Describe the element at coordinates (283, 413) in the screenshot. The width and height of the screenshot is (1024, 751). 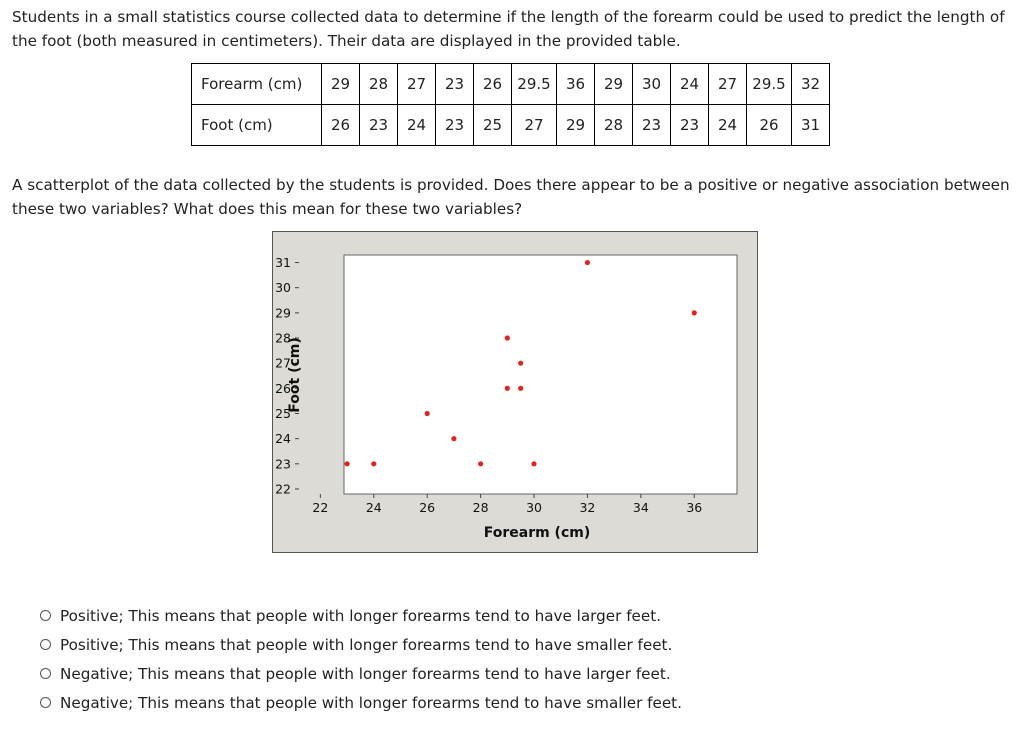
I see `y-tick-label: 25` at that location.